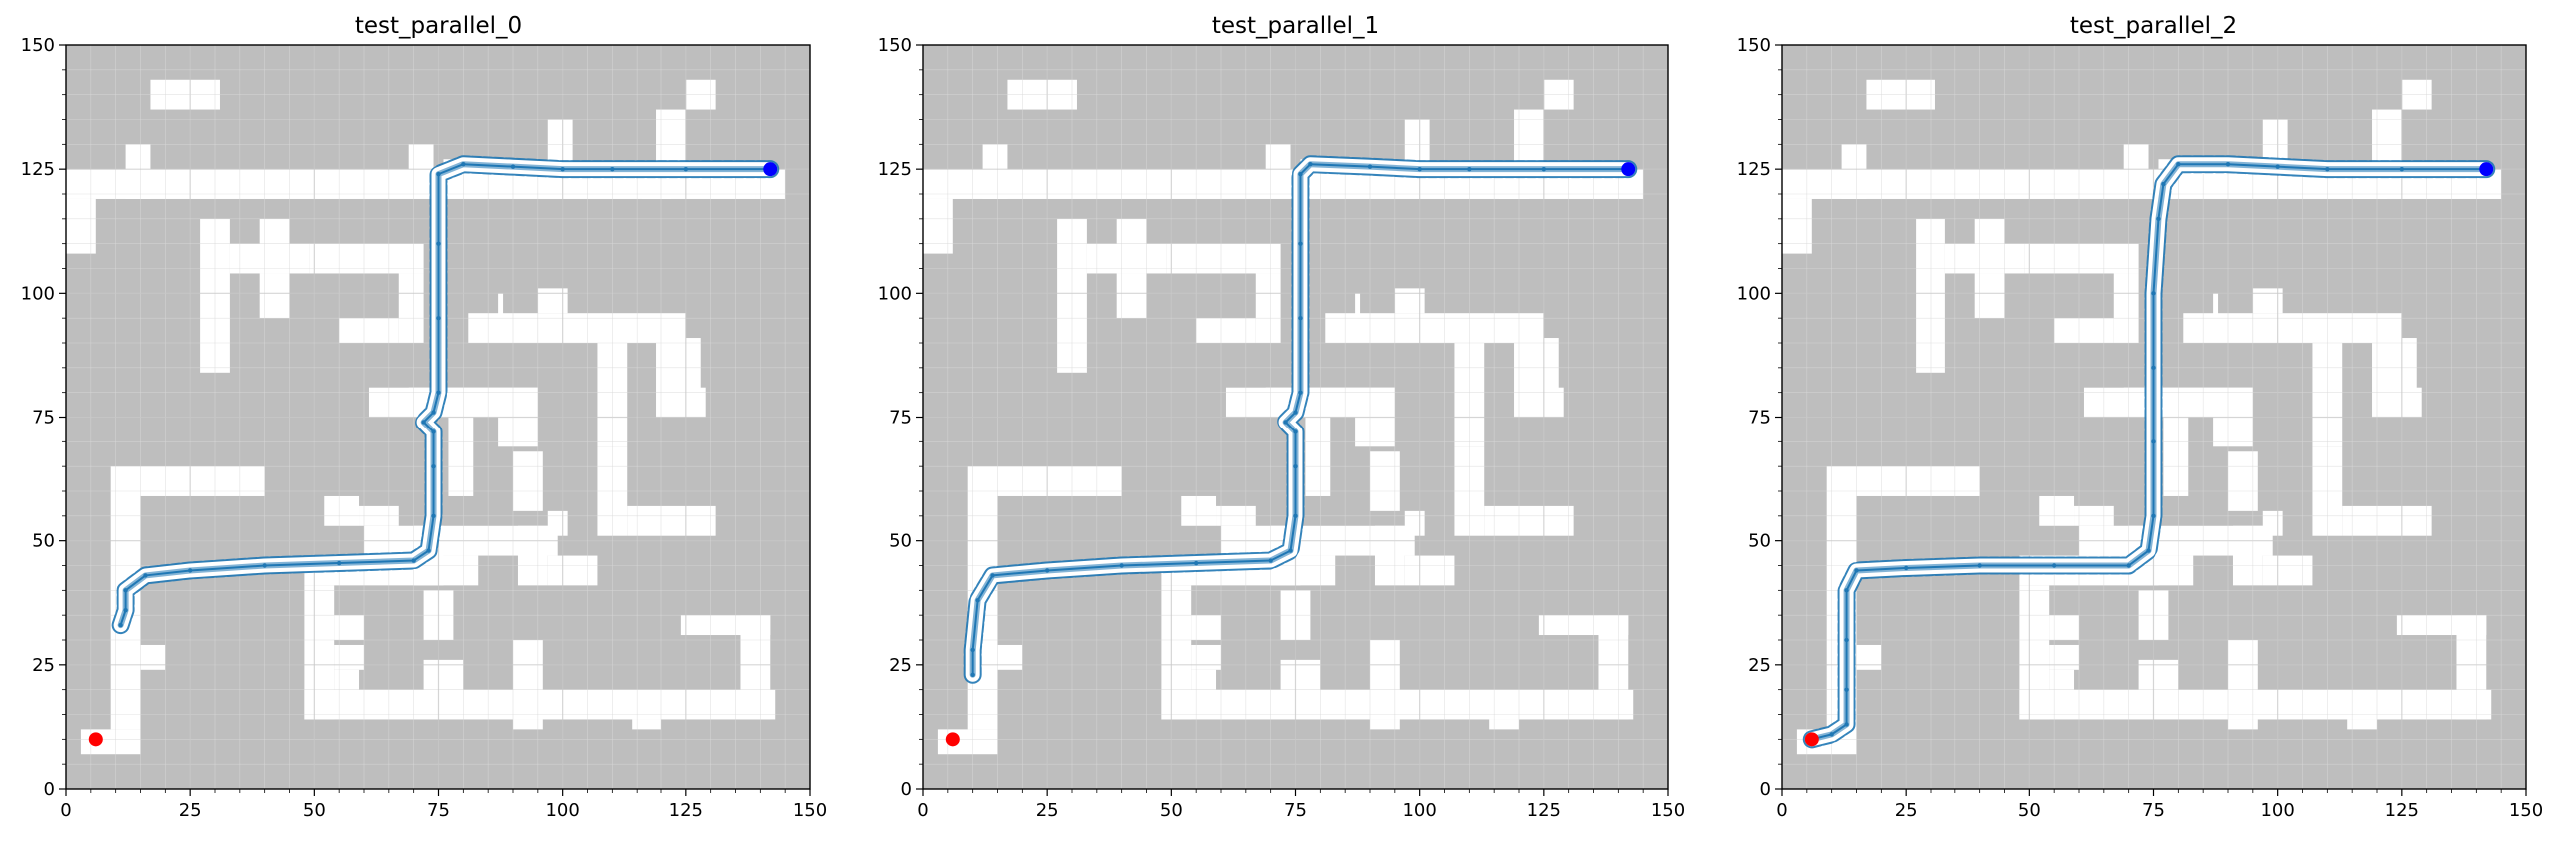 The height and width of the screenshot is (855, 2576). What do you see at coordinates (1759, 666) in the screenshot?
I see `y-tick-label: 25` at bounding box center [1759, 666].